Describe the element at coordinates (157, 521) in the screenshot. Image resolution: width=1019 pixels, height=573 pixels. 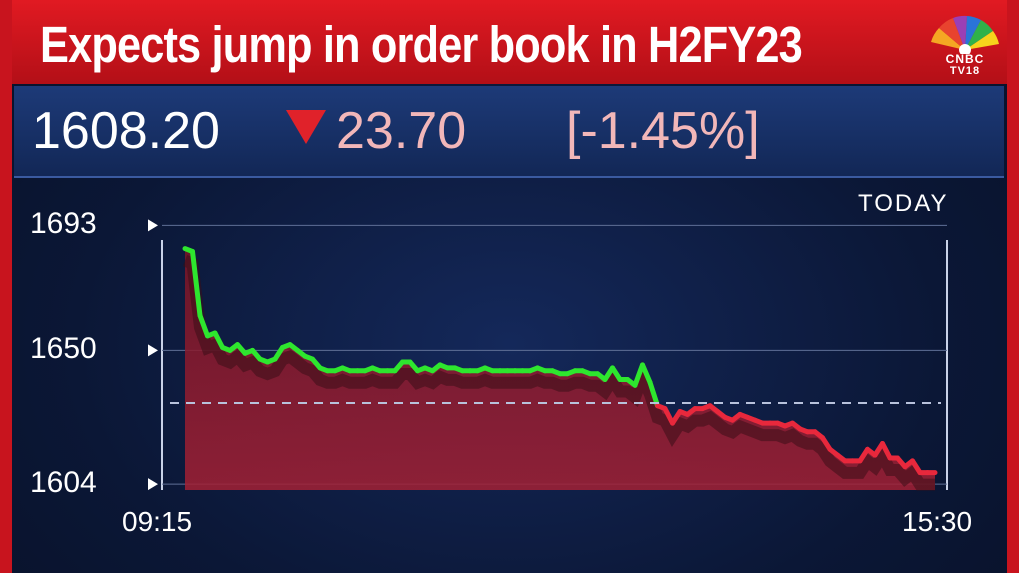
I see `x-tick-label-0915: 09:15` at that location.